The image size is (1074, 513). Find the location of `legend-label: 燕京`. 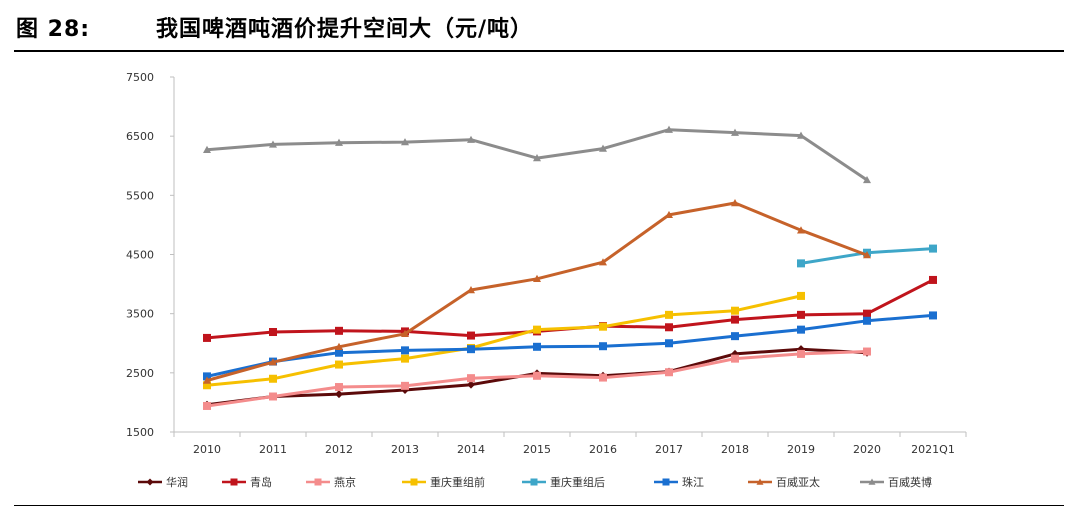

legend-label: 燕京 is located at coordinates (345, 482).